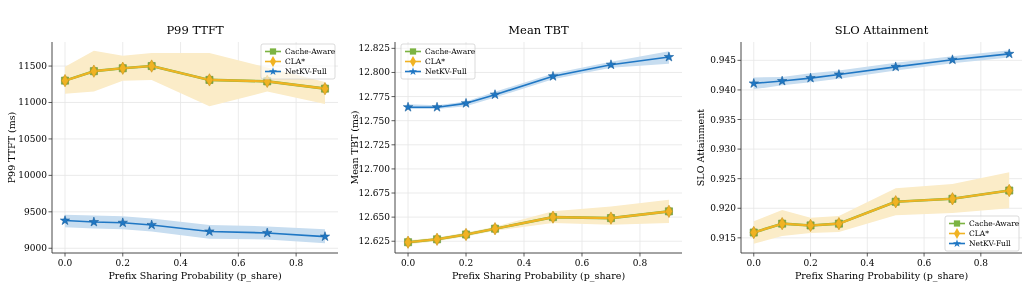  What do you see at coordinates (374, 144) in the screenshot?
I see `y-tick-label: 12.725` at bounding box center [374, 144].